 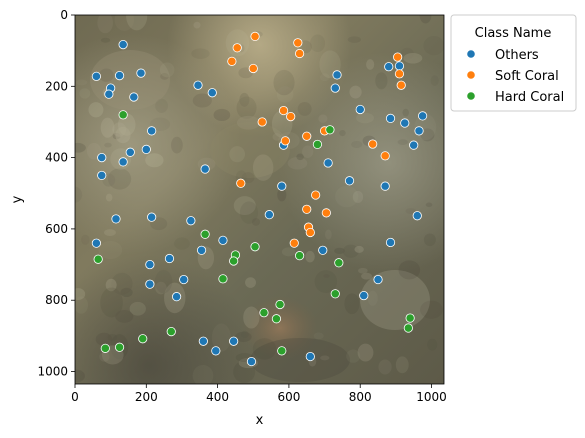 What do you see at coordinates (56, 86) in the screenshot?
I see `y-tick-label: 200` at bounding box center [56, 86].